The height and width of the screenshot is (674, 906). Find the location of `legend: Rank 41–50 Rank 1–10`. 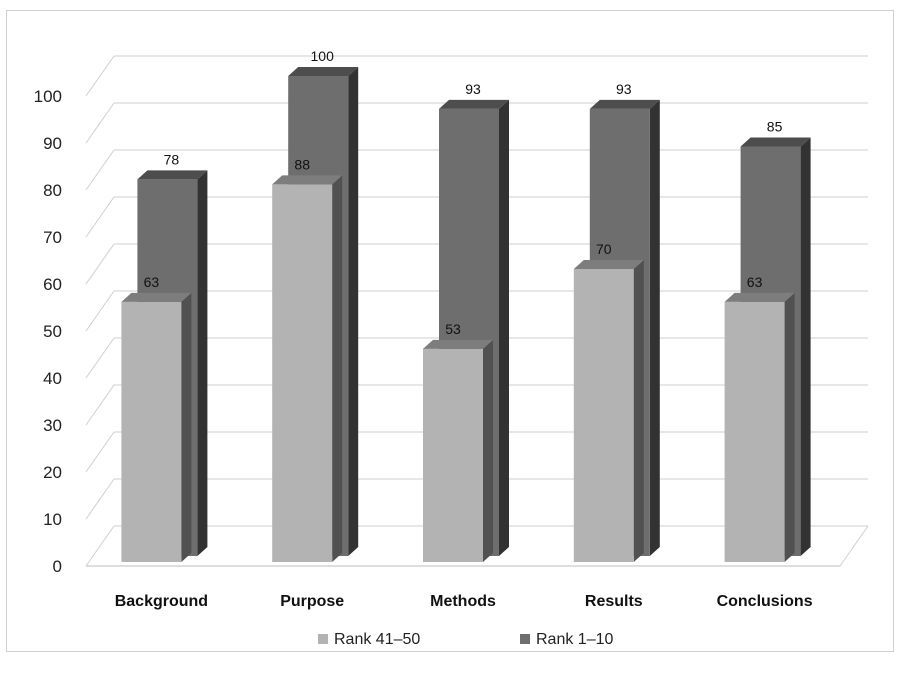

legend: Rank 41–50 Rank 1–10 is located at coordinates (465, 639).